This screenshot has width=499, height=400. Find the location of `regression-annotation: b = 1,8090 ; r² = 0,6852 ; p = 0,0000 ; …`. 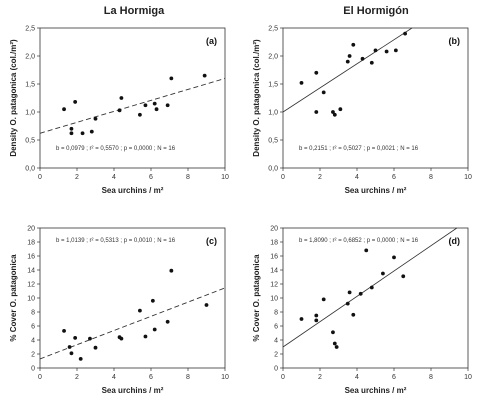

regression-annotation: b = 1,8090 ; r² = 0,6852 ; p = 0,0000 ; … is located at coordinates (359, 241).